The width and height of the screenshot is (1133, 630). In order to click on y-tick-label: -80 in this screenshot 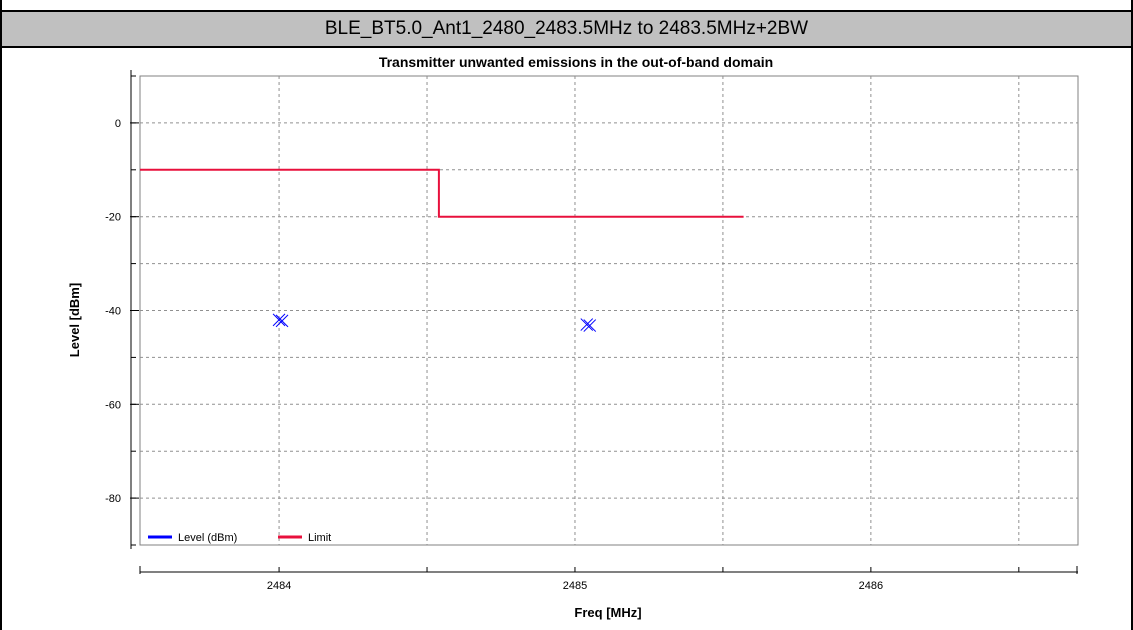, I will do `click(113, 499)`.